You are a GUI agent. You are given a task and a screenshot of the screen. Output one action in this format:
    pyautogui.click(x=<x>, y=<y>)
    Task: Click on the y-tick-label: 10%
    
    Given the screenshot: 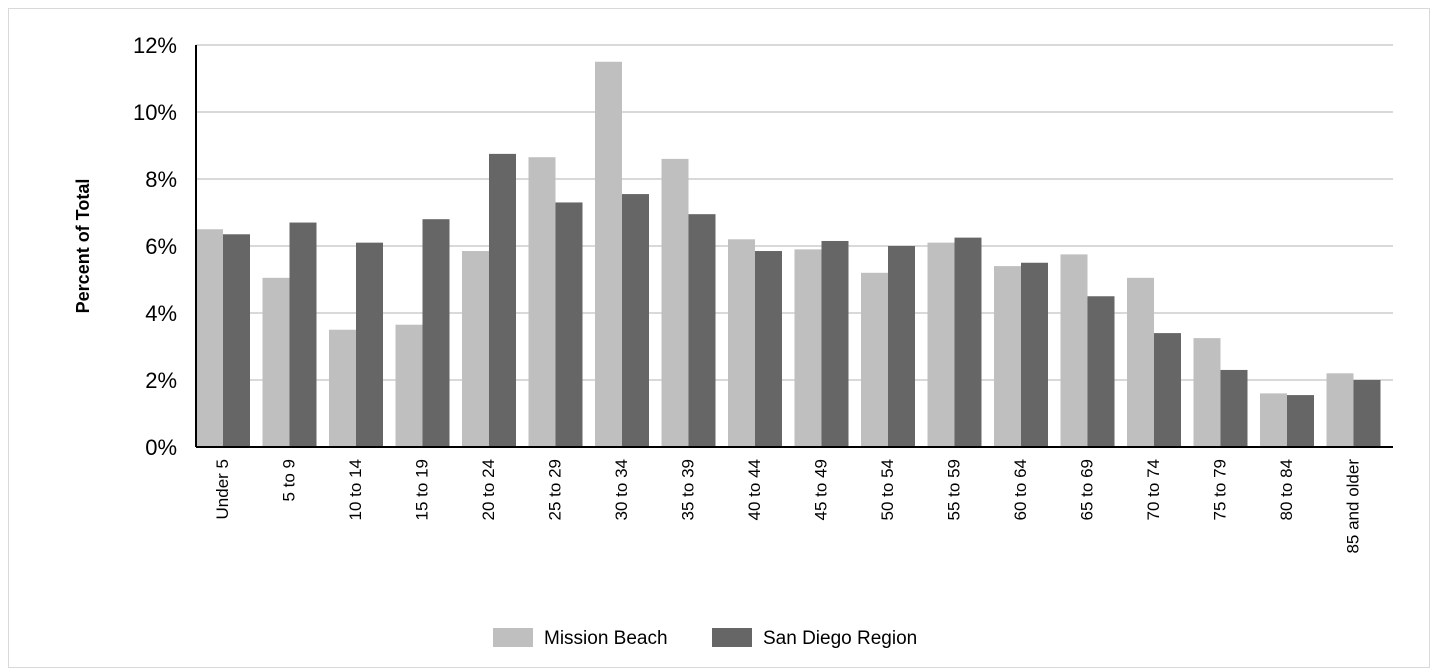 What is the action you would take?
    pyautogui.click(x=155, y=112)
    